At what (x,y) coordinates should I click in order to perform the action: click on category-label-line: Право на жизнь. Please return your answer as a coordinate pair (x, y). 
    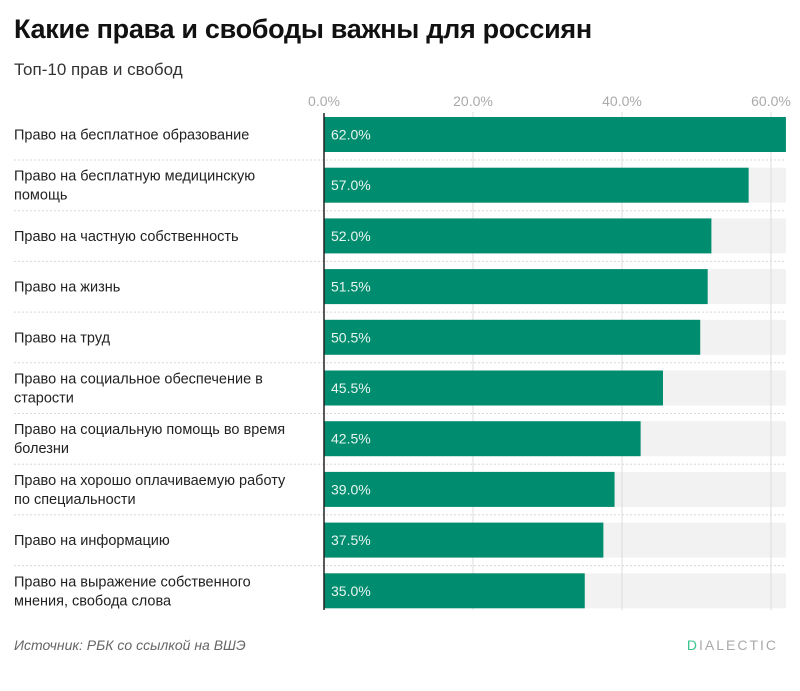
    Looking at the image, I should click on (67, 288).